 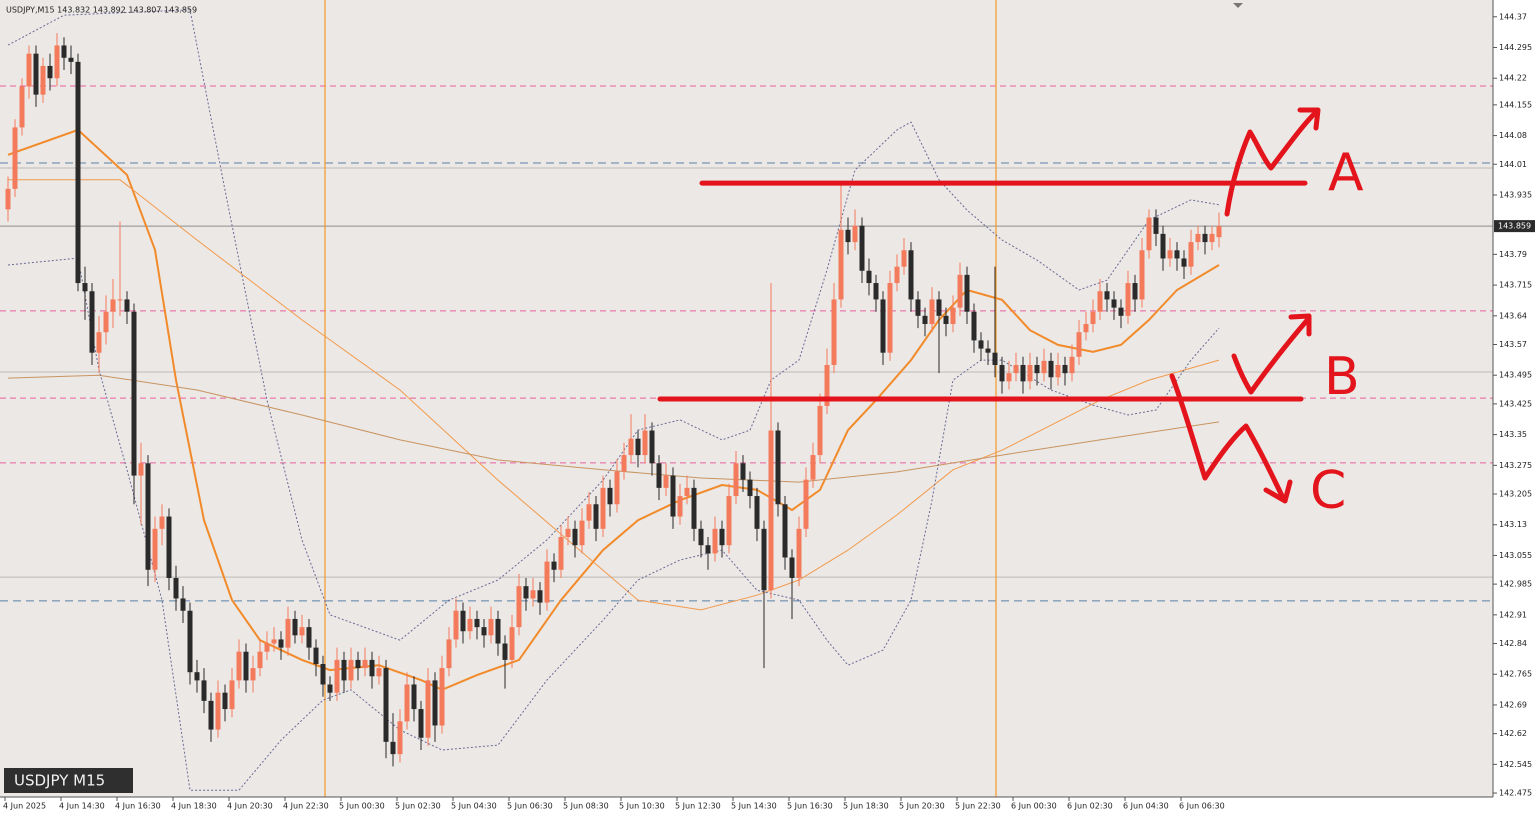 What do you see at coordinates (586, 806) in the screenshot?
I see `x-tick-label: 5 Jun 08:30` at bounding box center [586, 806].